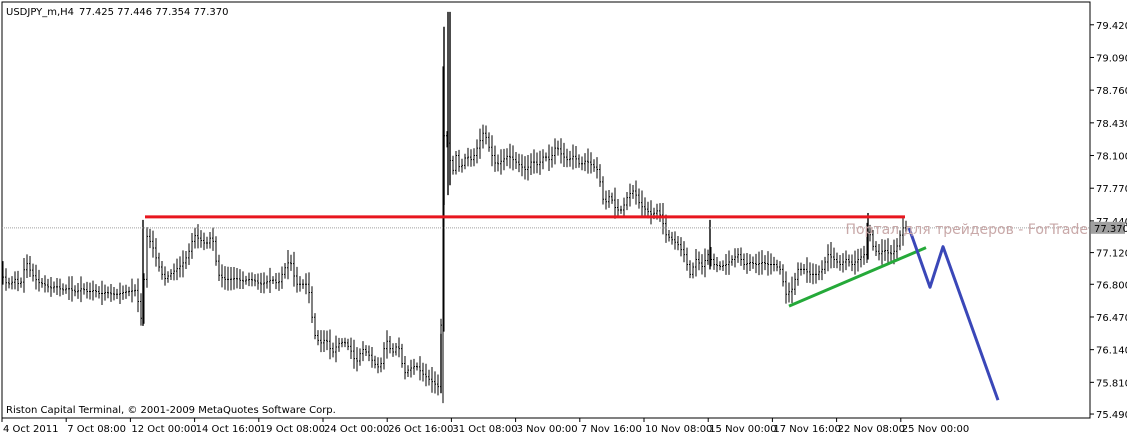  I want to click on time-tick-label: 15 Nov 00:00, so click(742, 429).